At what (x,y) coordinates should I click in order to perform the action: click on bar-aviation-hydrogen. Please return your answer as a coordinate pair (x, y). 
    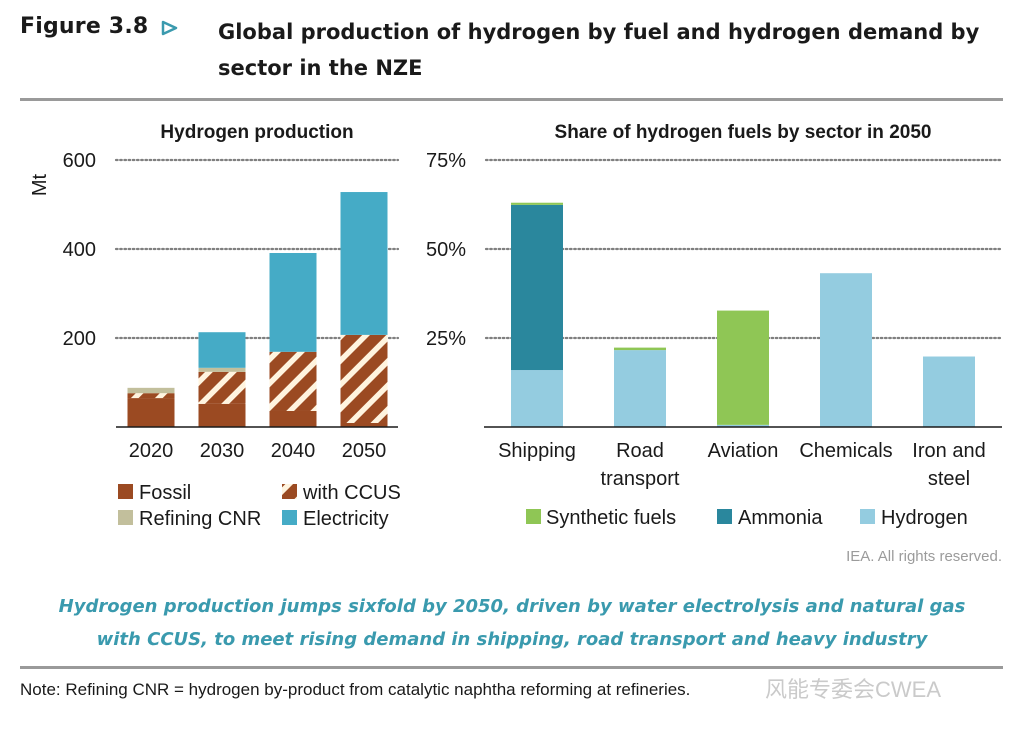
    Looking at the image, I should click on (743, 425).